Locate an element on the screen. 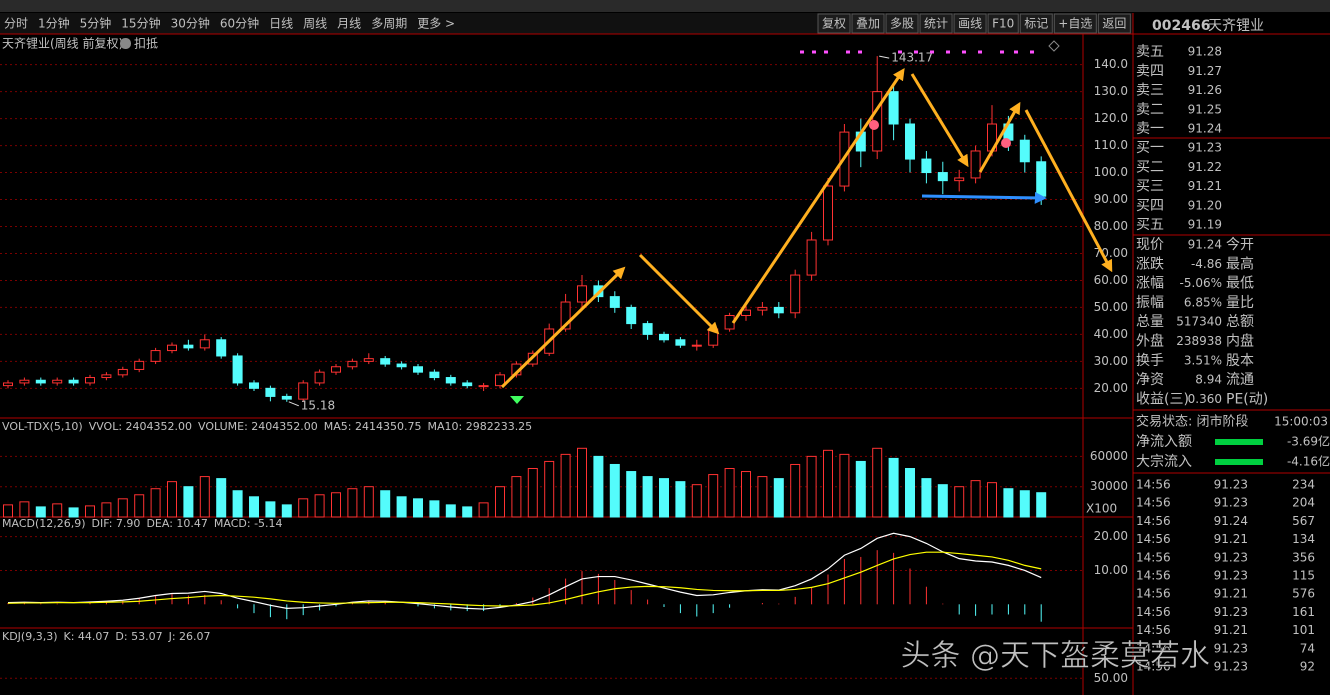 The height and width of the screenshot is (695, 1330). period-tab: 多周期 is located at coordinates (389, 24).